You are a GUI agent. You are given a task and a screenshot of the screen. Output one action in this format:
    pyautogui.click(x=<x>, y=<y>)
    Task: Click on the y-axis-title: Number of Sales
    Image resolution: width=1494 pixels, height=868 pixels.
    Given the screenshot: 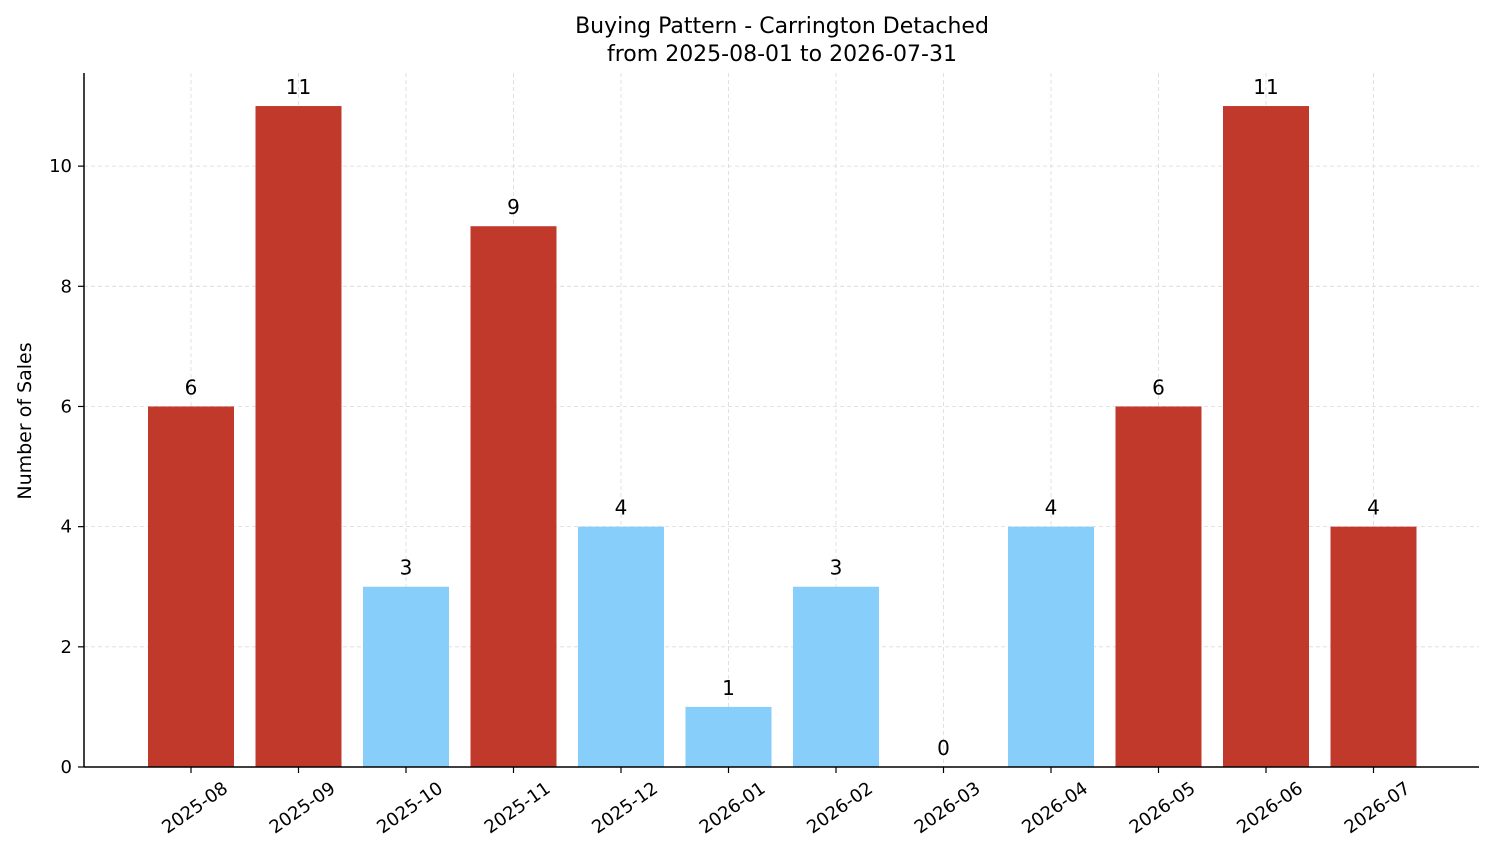 What is the action you would take?
    pyautogui.click(x=25, y=420)
    